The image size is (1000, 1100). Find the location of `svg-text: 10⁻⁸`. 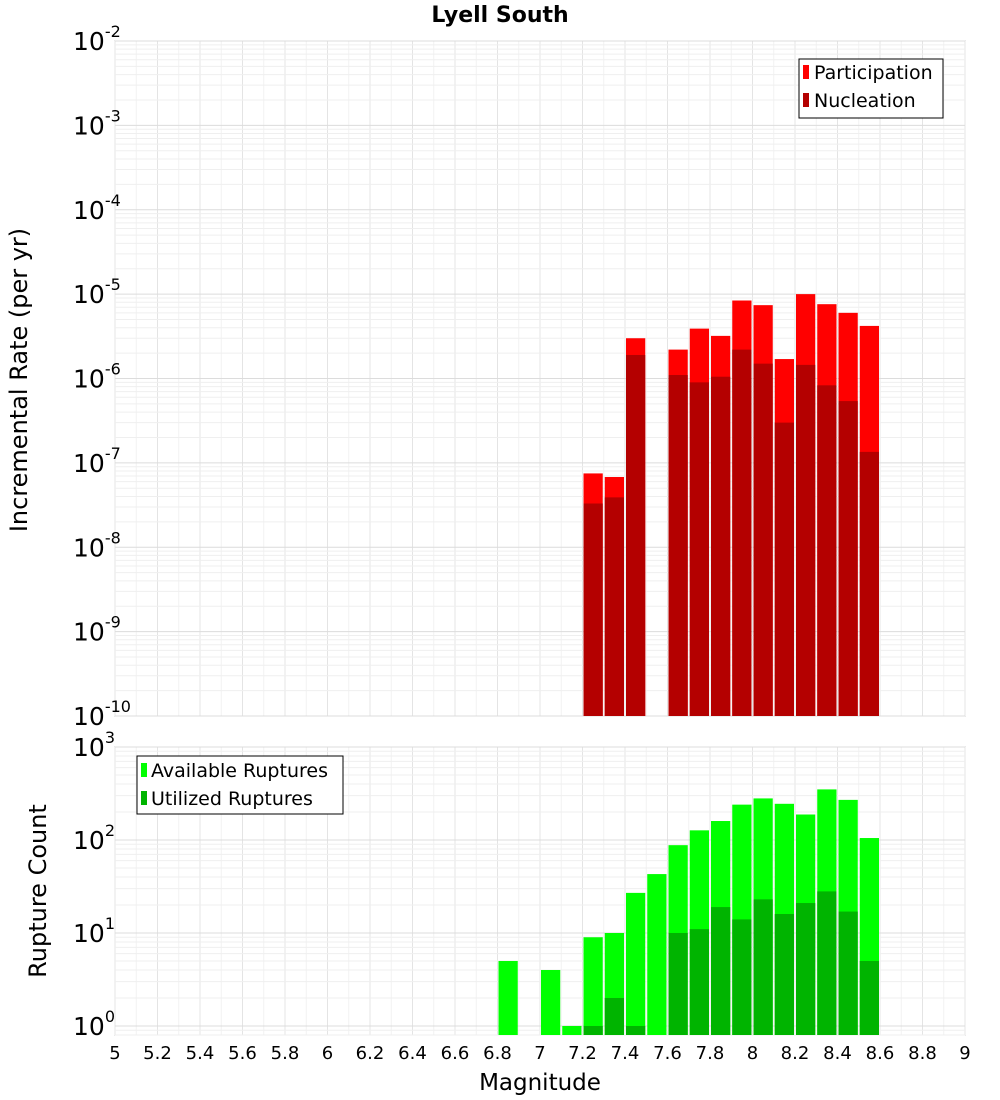

svg-text: 10⁻⁸ is located at coordinates (97, 545).